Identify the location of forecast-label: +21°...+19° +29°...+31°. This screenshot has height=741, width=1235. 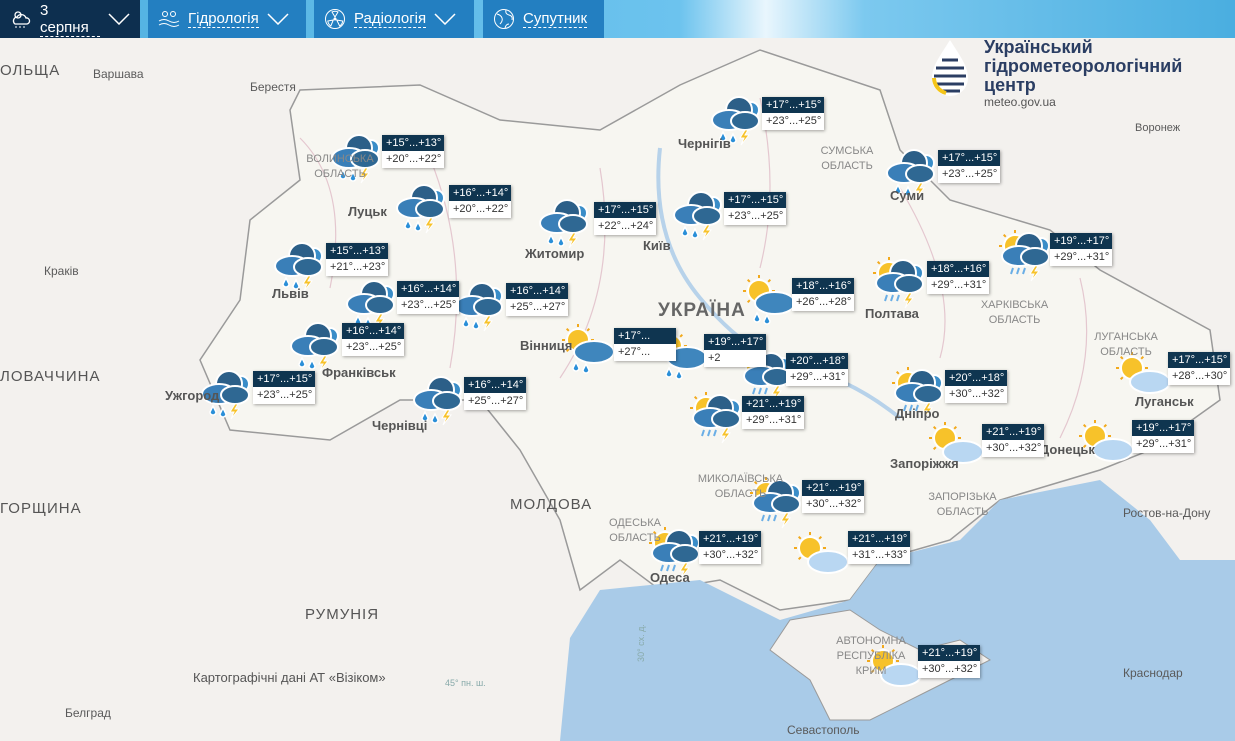
(773, 412).